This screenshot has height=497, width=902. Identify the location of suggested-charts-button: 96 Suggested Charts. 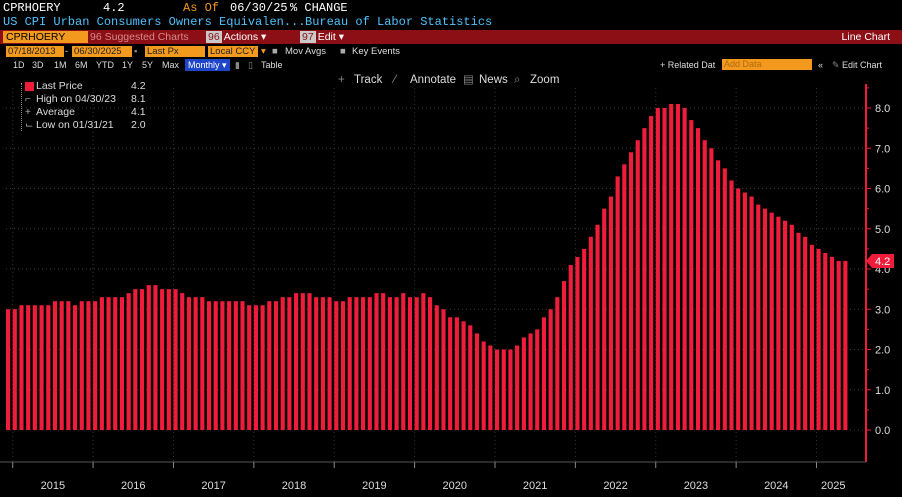
(139, 37).